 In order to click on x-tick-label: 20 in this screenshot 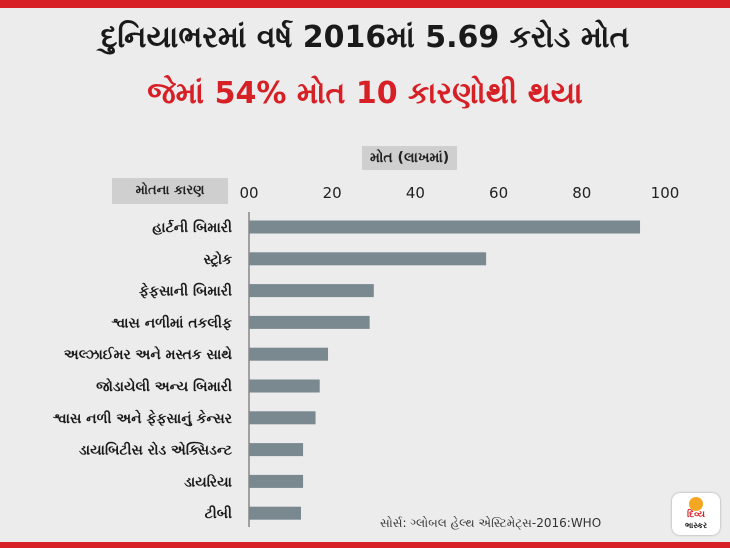, I will do `click(332, 193)`.